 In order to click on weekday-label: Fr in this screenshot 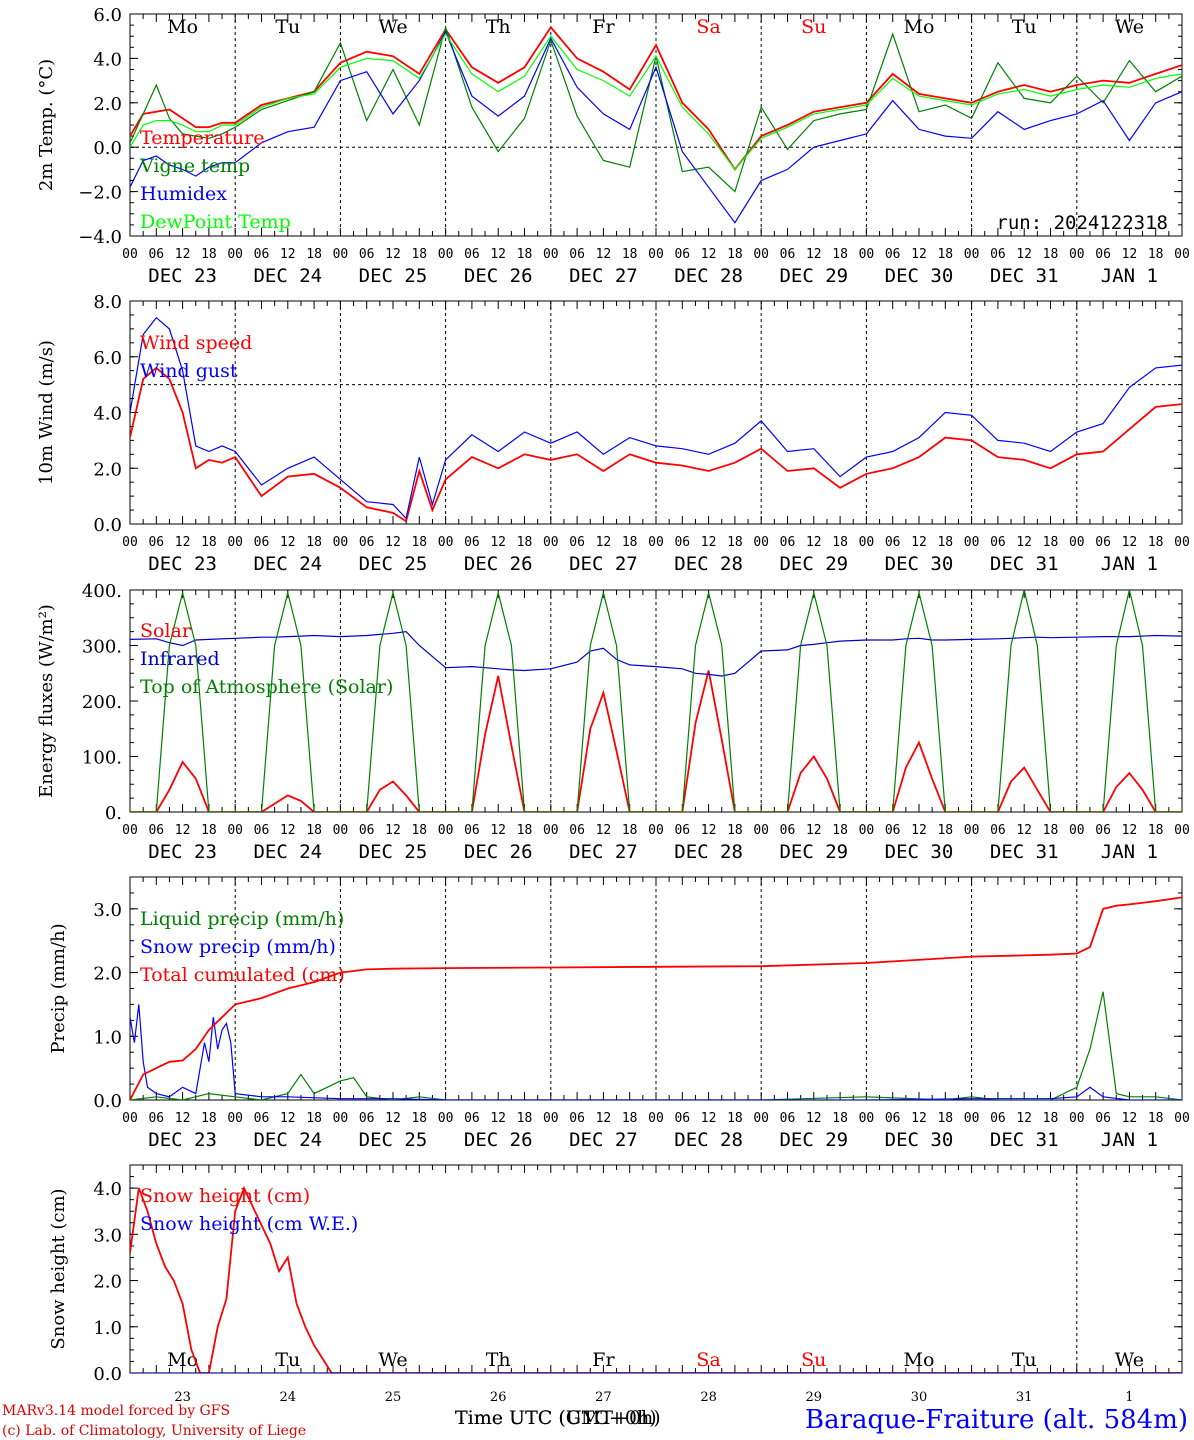, I will do `click(603, 27)`.